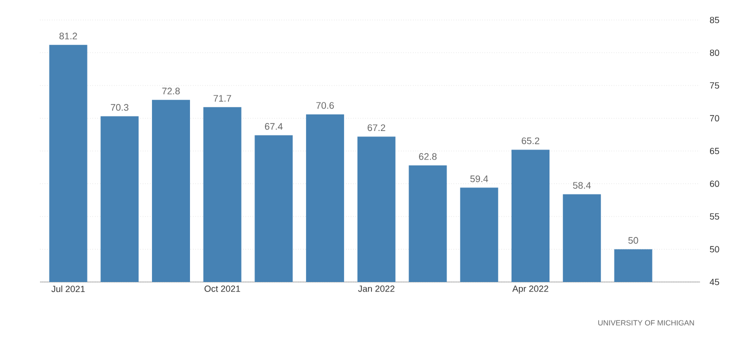  What do you see at coordinates (715, 151) in the screenshot?
I see `y-tick-label: 65` at bounding box center [715, 151].